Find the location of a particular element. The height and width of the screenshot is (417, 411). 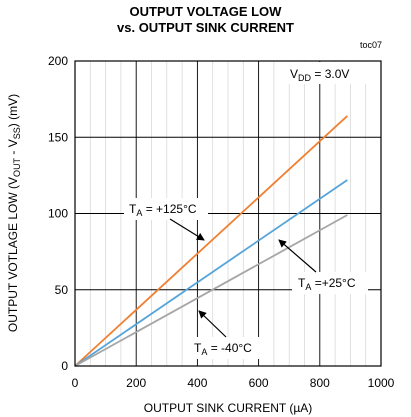

annotation-label-125: TA = +125°C is located at coordinates (163, 210).